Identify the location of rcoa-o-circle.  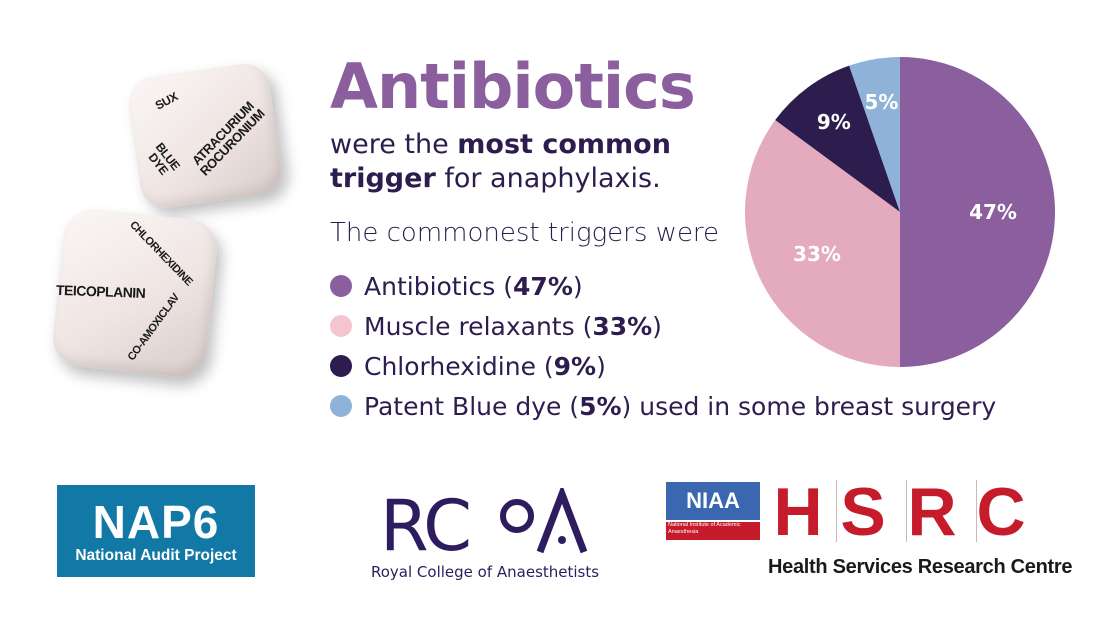
(517, 516).